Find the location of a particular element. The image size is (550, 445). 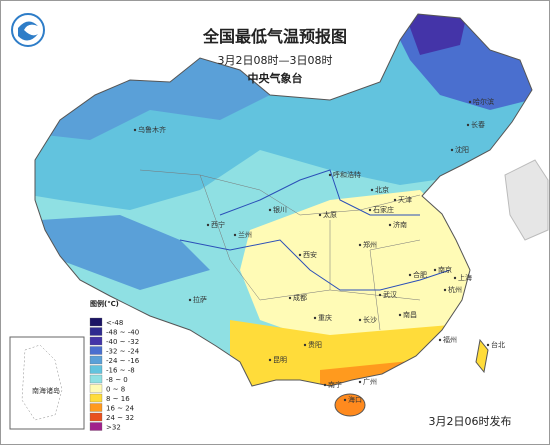

city-label: 合肥 is located at coordinates (420, 274).